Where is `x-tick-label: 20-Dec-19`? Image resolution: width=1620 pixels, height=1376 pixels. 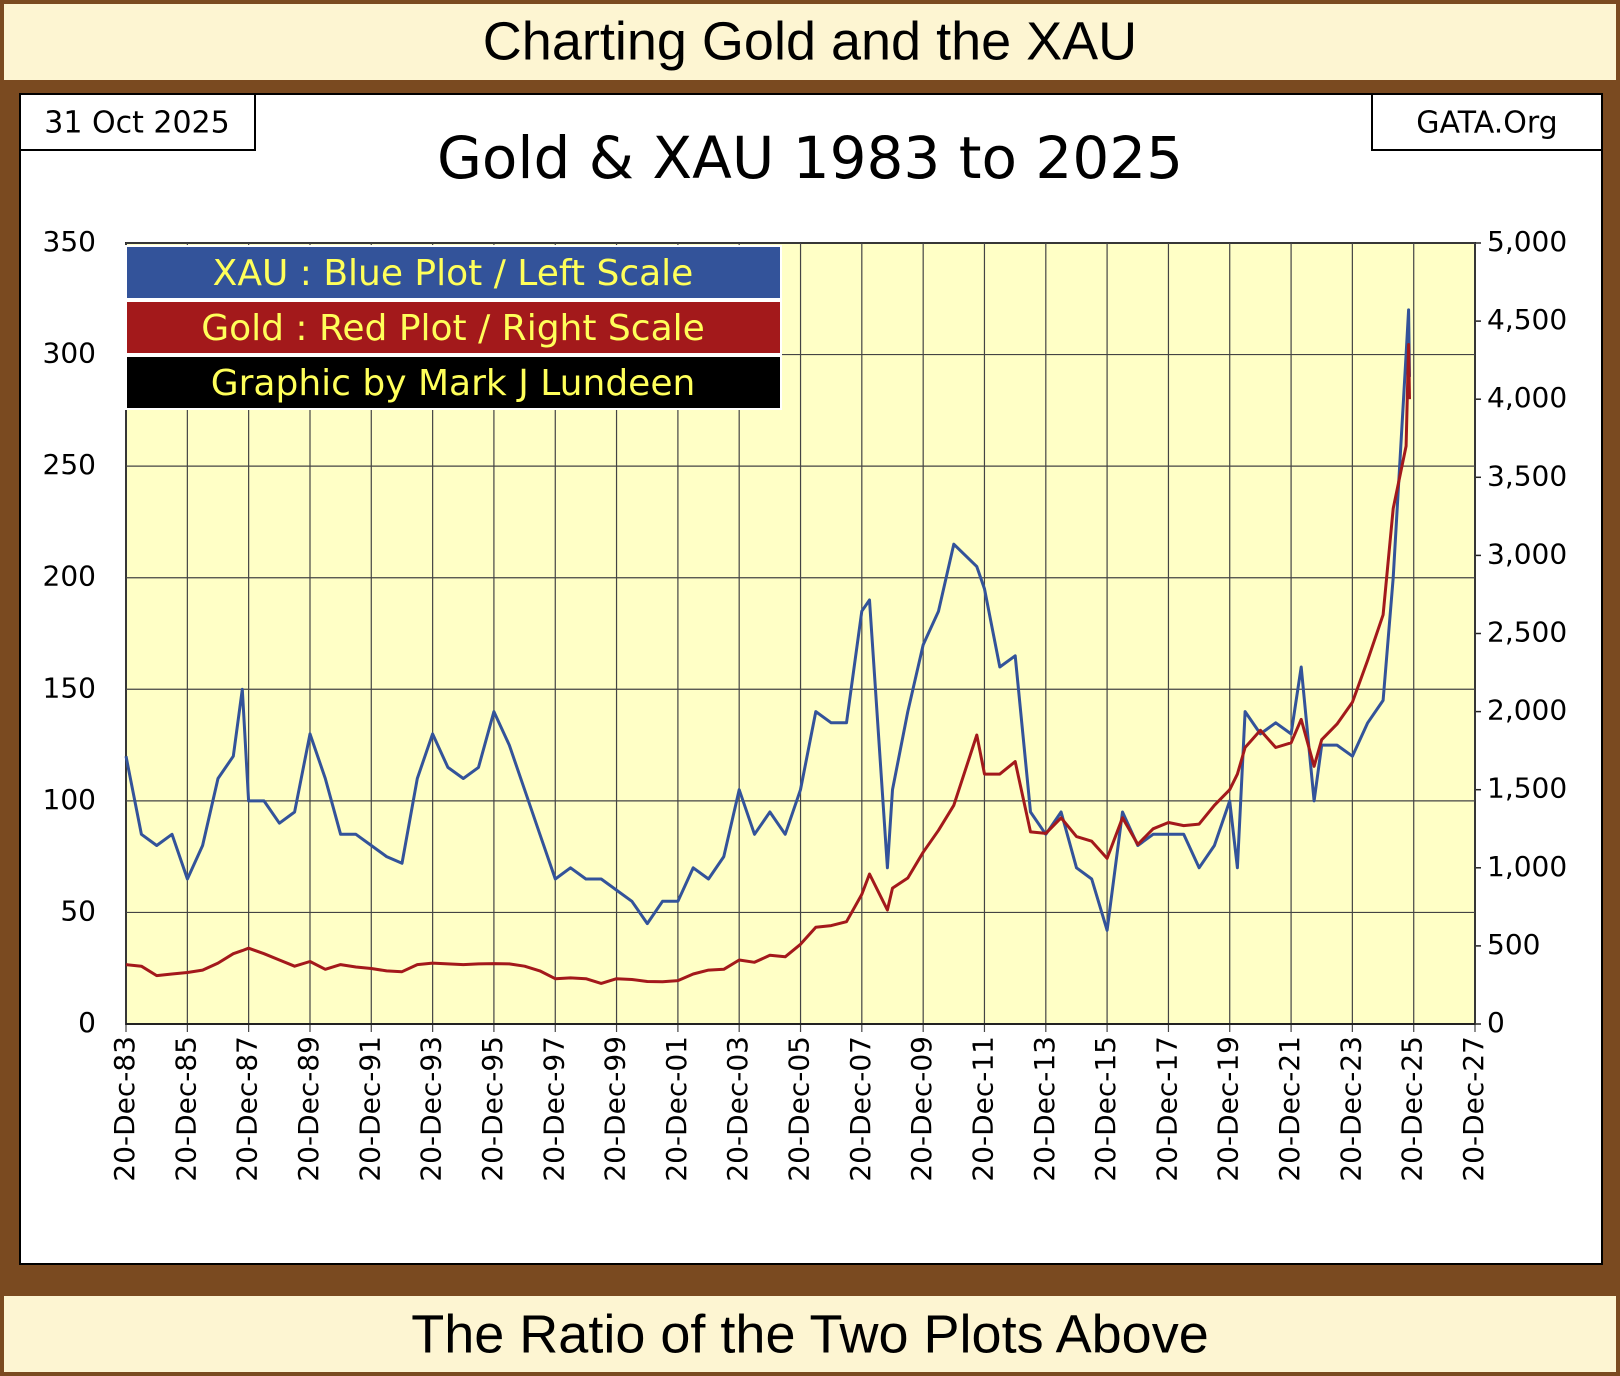
x-tick-label: 20-Dec-19 is located at coordinates (1228, 1109).